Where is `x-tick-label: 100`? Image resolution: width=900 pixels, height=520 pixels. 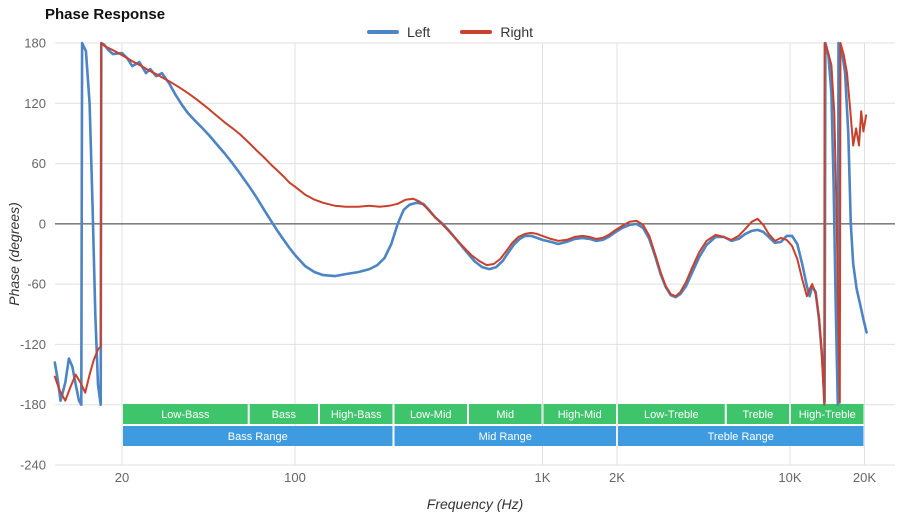 x-tick-label: 100 is located at coordinates (295, 477).